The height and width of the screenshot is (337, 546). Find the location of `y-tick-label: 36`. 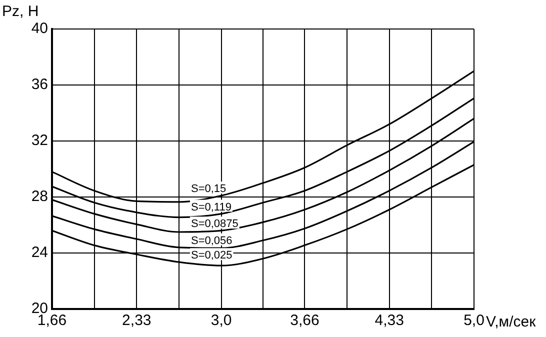

y-tick-label: 36 is located at coordinates (39, 85).